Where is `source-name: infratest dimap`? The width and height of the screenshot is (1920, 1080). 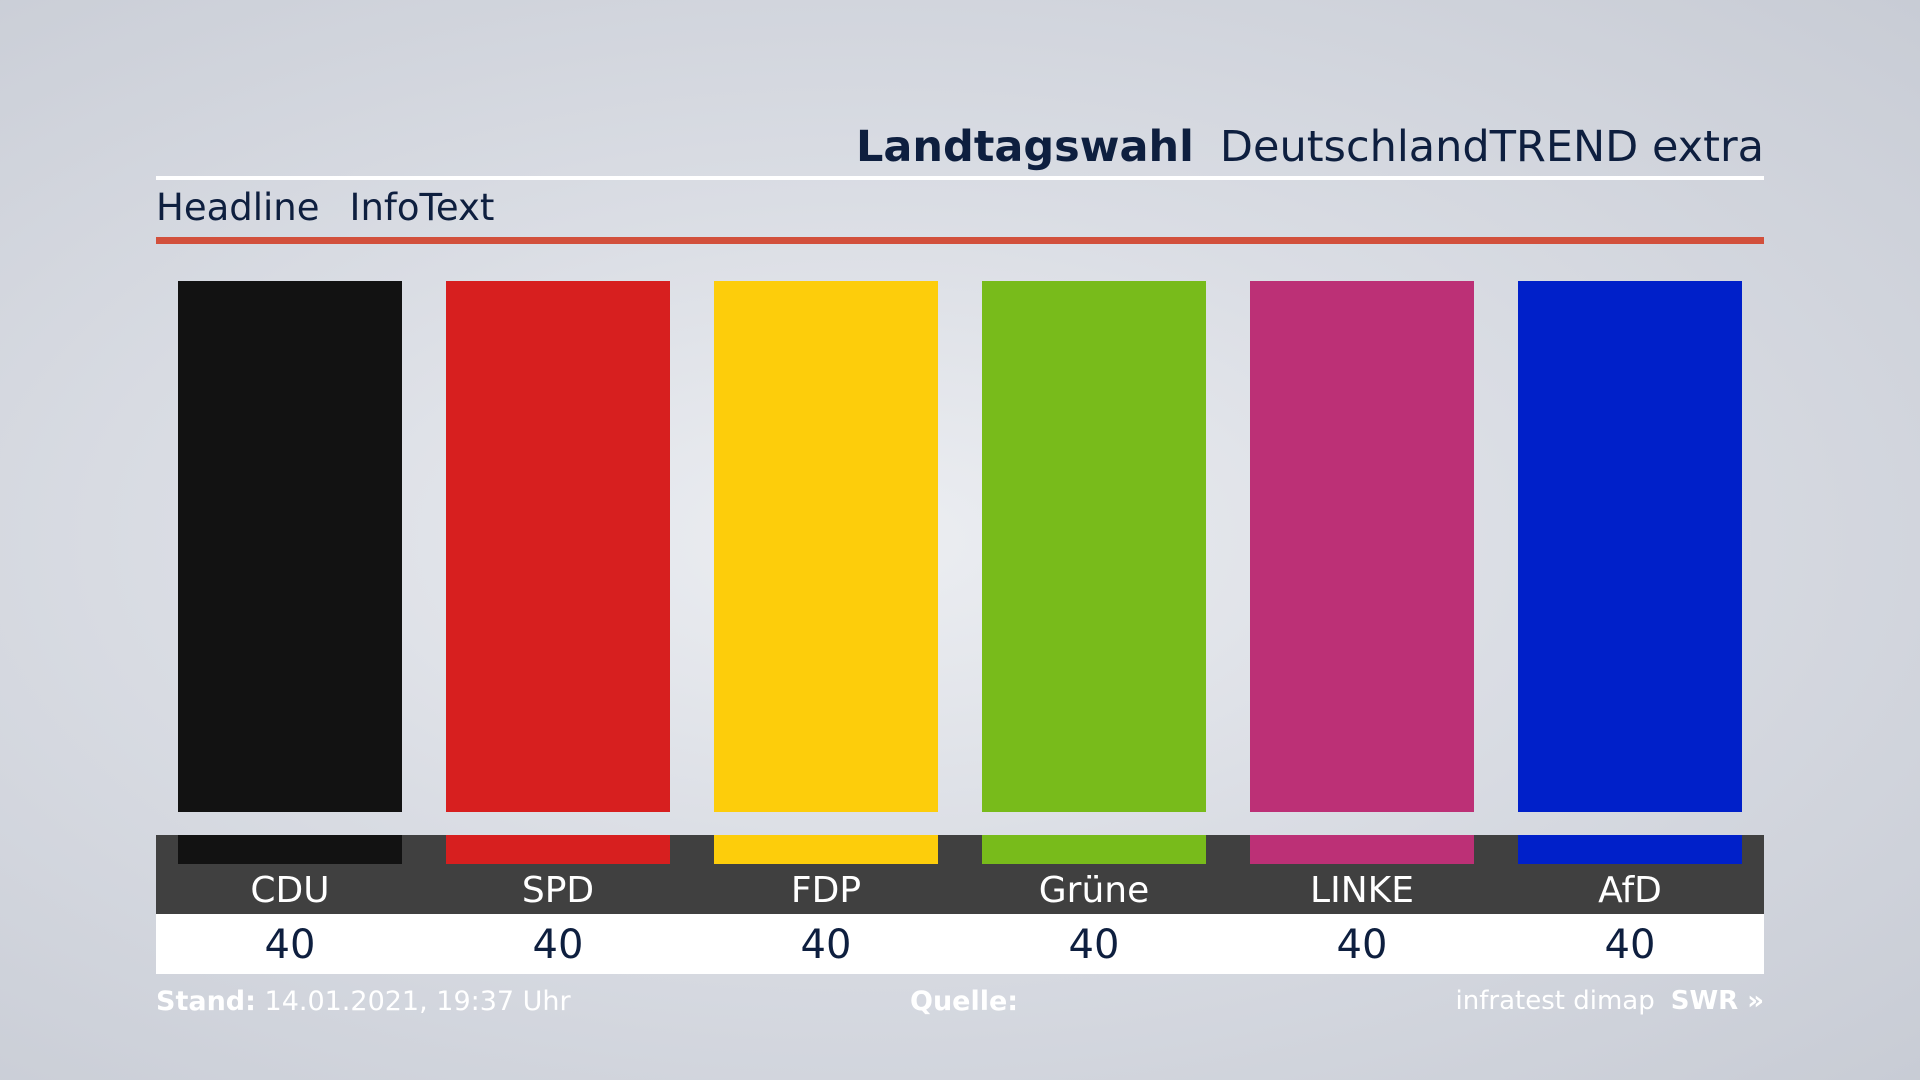
source-name: infratest dimap is located at coordinates (1555, 1001).